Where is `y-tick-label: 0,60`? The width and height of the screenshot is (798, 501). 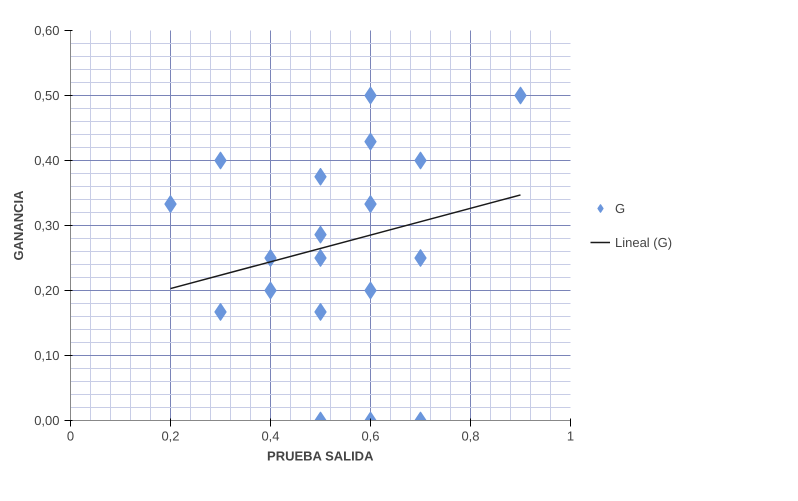 y-tick-label: 0,60 is located at coordinates (47, 30).